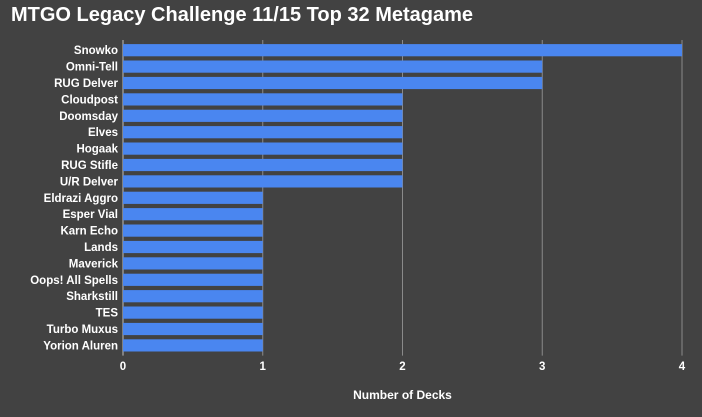  What do you see at coordinates (92, 68) in the screenshot?
I see `category-label: Omni-Tell` at bounding box center [92, 68].